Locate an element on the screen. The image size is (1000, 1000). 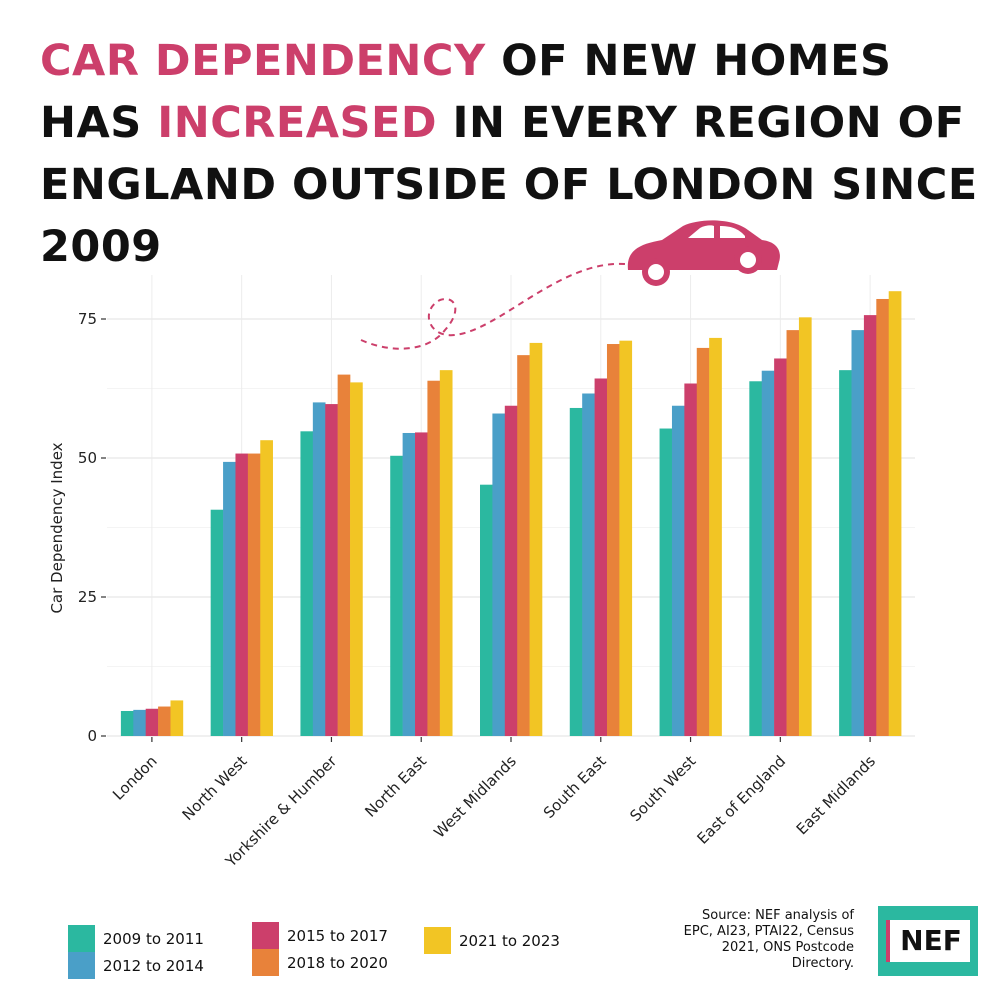
logo-text: NEF is located at coordinates (928, 941).